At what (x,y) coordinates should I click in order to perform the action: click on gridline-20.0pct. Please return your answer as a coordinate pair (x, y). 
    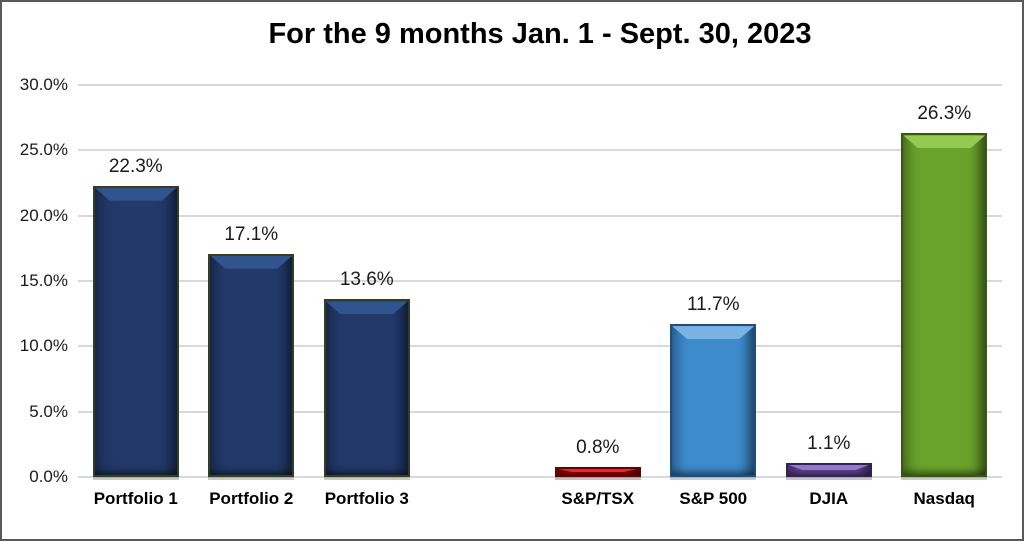
    Looking at the image, I should click on (540, 216).